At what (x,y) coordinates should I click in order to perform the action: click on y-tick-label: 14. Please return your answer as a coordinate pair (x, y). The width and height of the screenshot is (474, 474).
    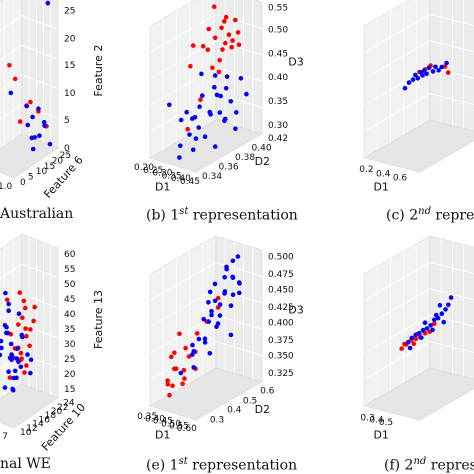
    Looking at the image, I should click on (38, 425).